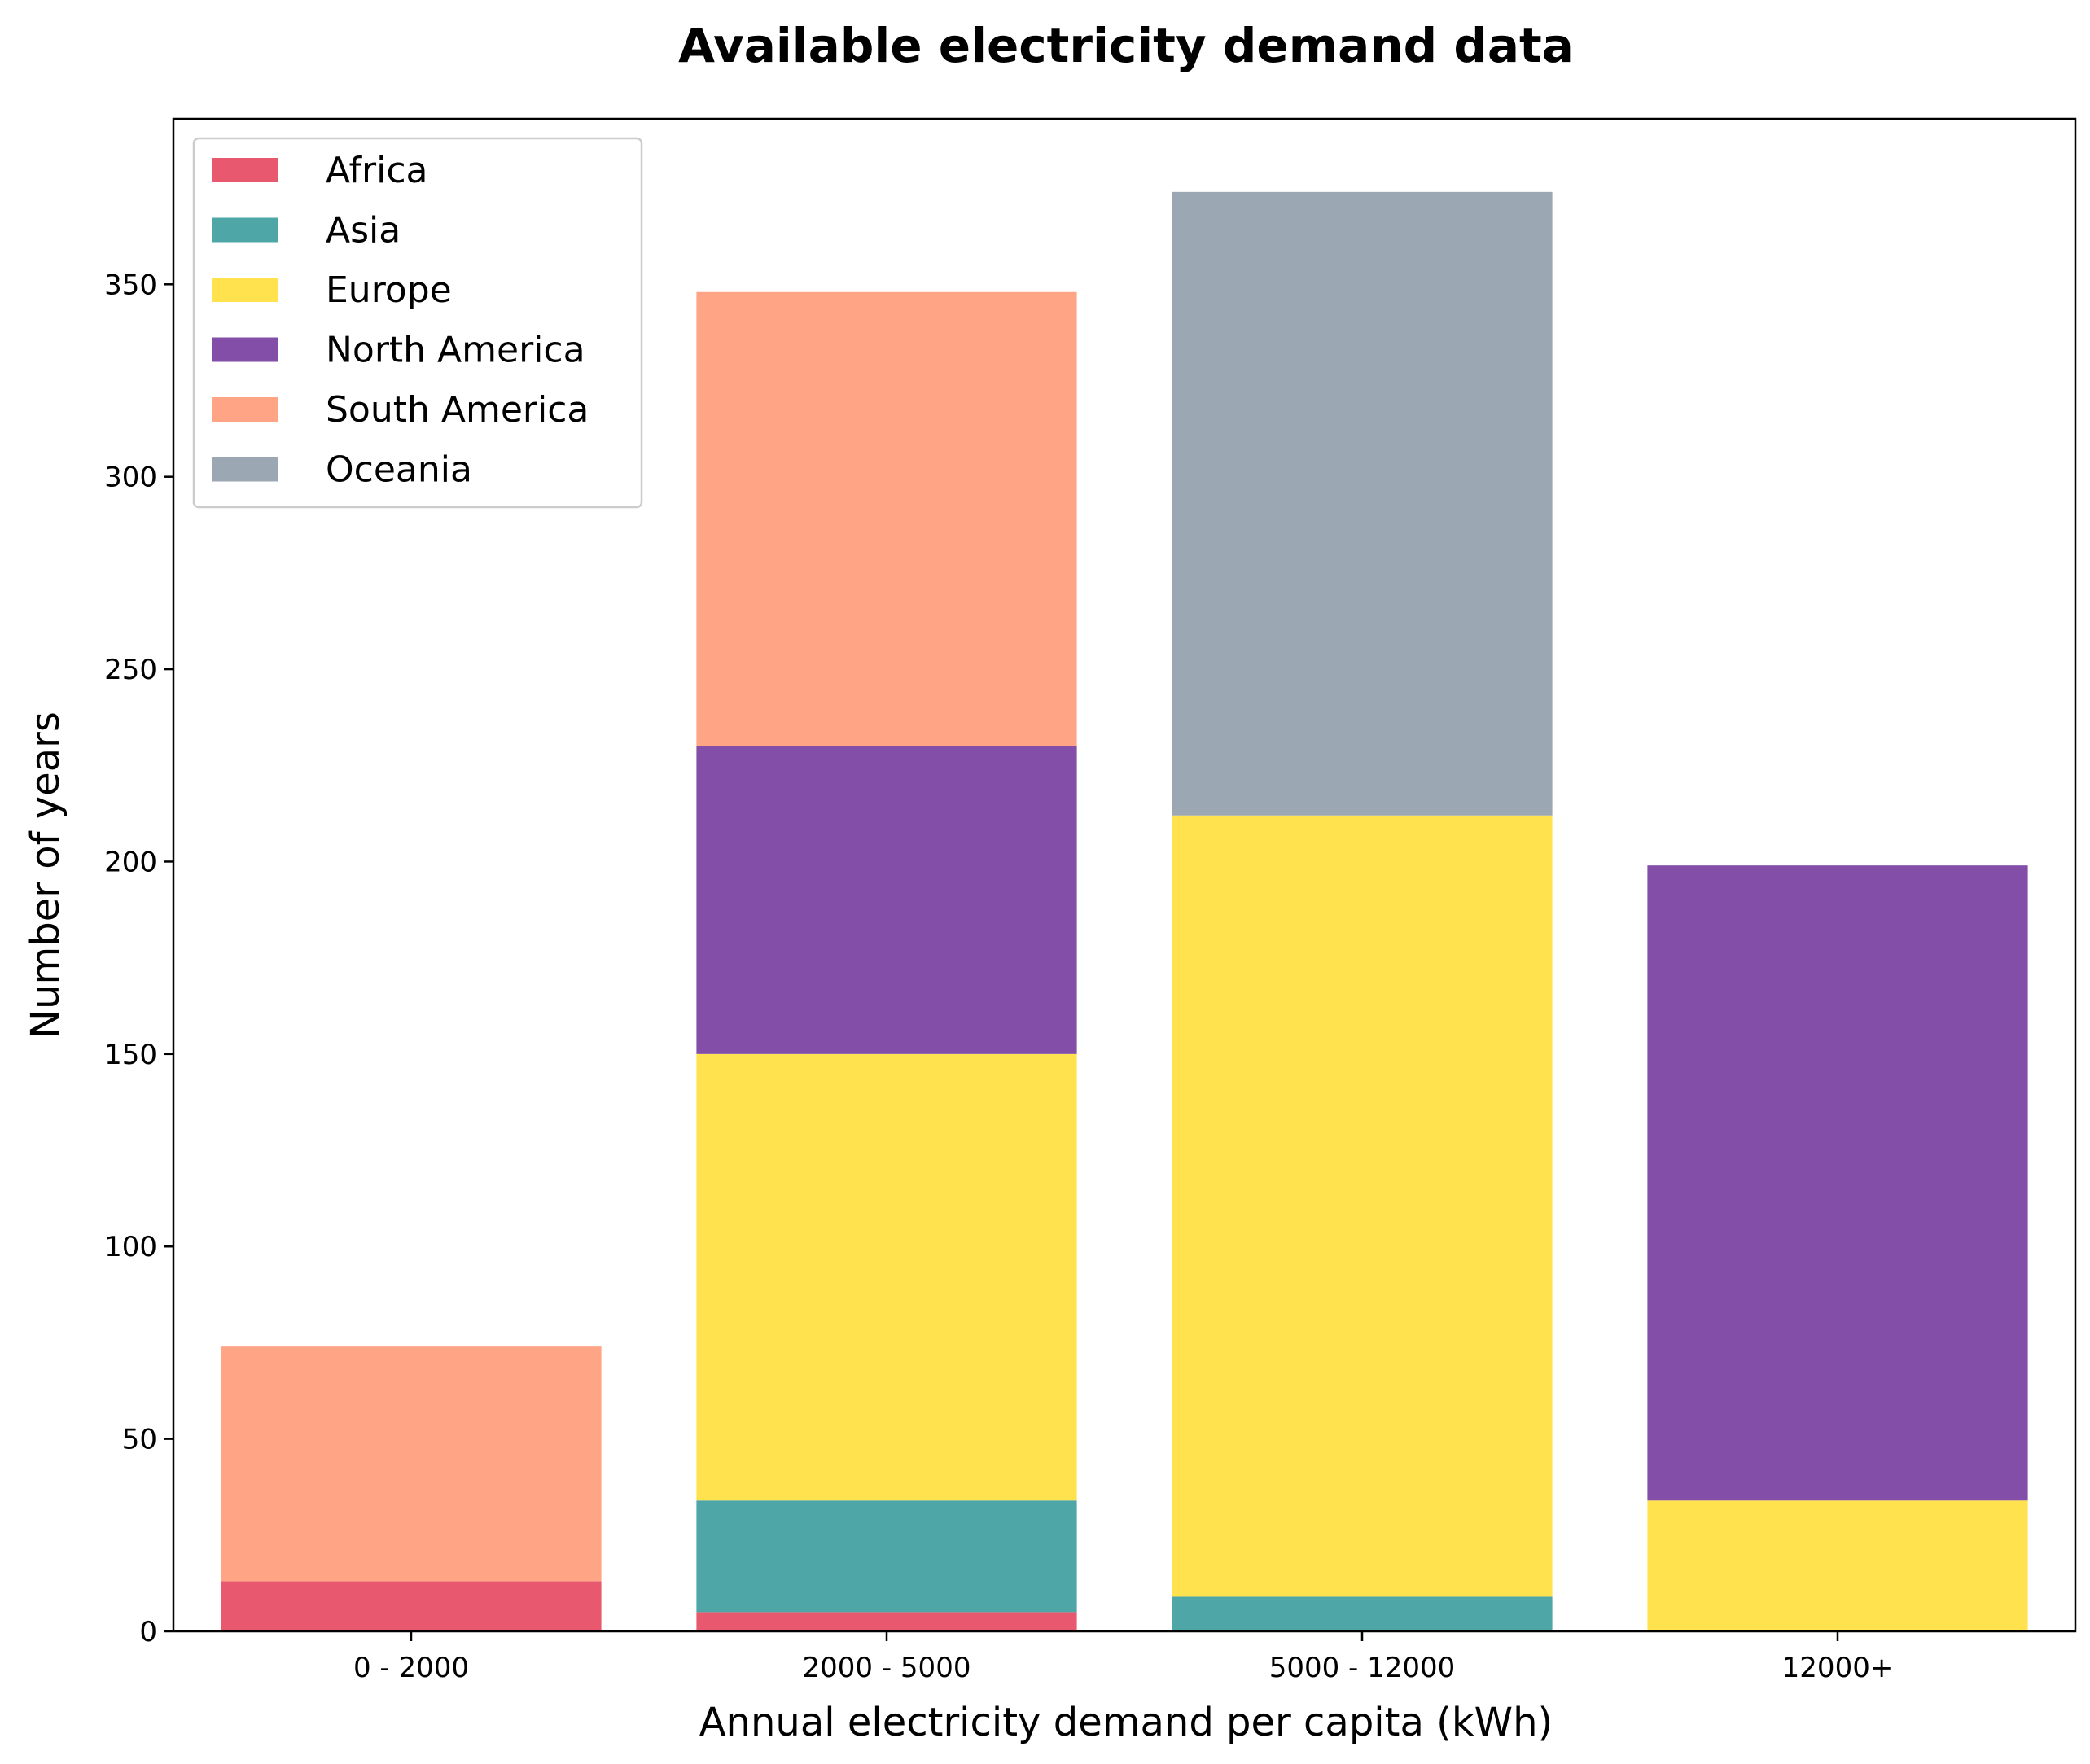 This screenshot has width=2090, height=1764. Describe the element at coordinates (130, 285) in the screenshot. I see `y-tick-label: 350` at that location.